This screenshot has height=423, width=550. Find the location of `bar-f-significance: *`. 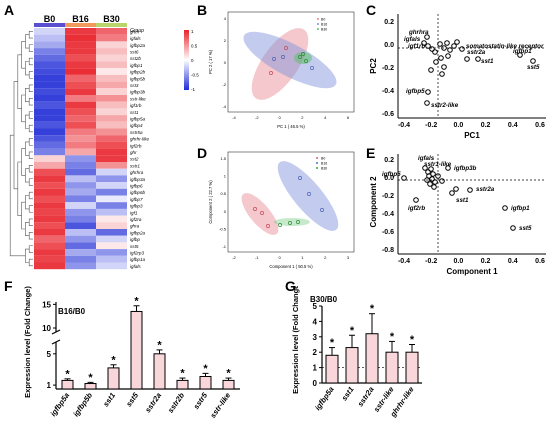

bar-f-significance: * is located at coordinates (113, 360).